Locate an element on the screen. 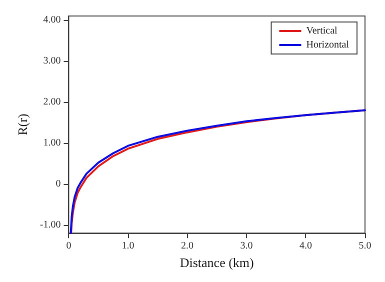 The image size is (385, 282). legend-label: Vertical is located at coordinates (322, 31).